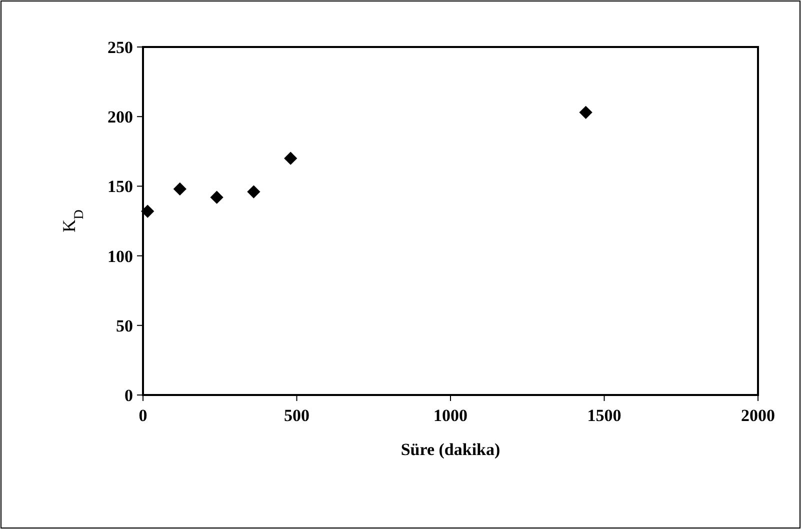 The width and height of the screenshot is (801, 529). What do you see at coordinates (120, 47) in the screenshot?
I see `y-tick-label: 250` at bounding box center [120, 47].